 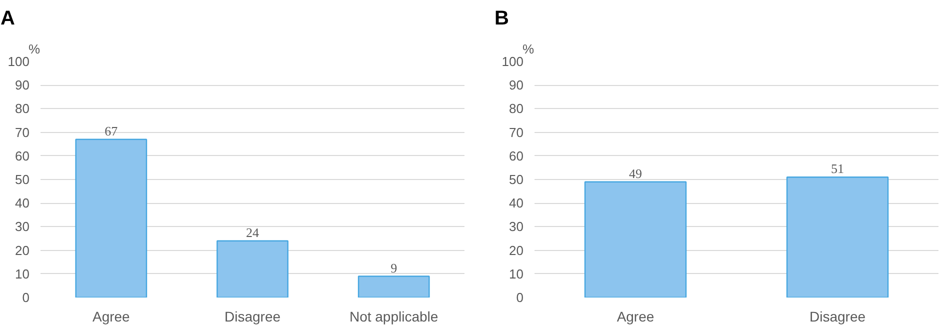 What do you see at coordinates (837, 168) in the screenshot?
I see `data-label: 51` at bounding box center [837, 168].